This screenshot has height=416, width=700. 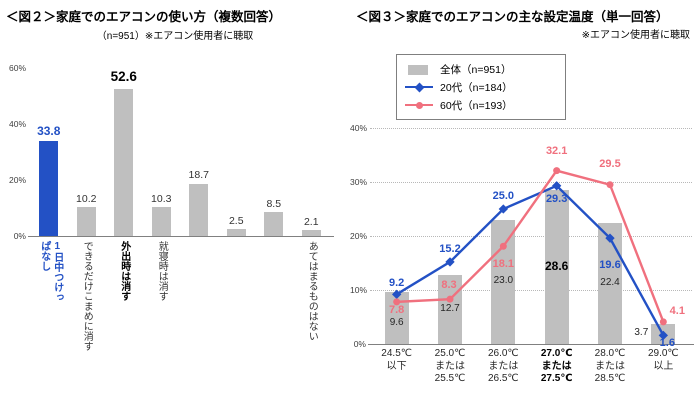 I want to click on fig2-category-label: 就寝時は消す, so click(x=162, y=271).